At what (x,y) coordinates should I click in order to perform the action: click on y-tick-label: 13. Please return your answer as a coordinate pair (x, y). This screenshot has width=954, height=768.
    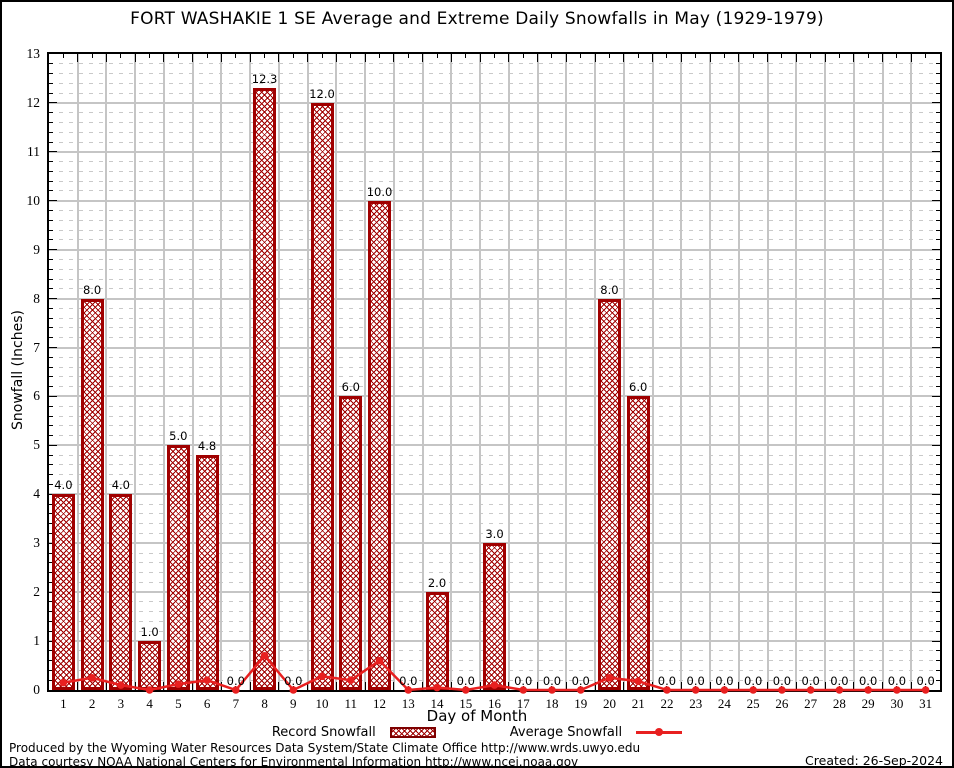
    Looking at the image, I should click on (33, 53).